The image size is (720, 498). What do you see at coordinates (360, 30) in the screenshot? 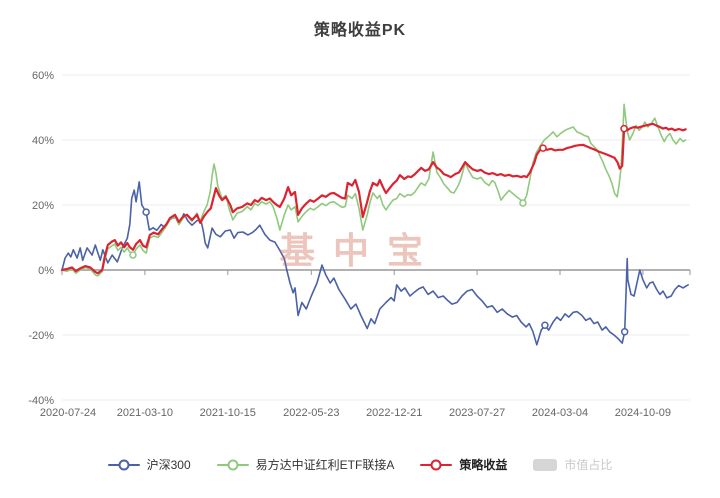
I see `chart-title: 策略收益PK` at bounding box center [360, 30].